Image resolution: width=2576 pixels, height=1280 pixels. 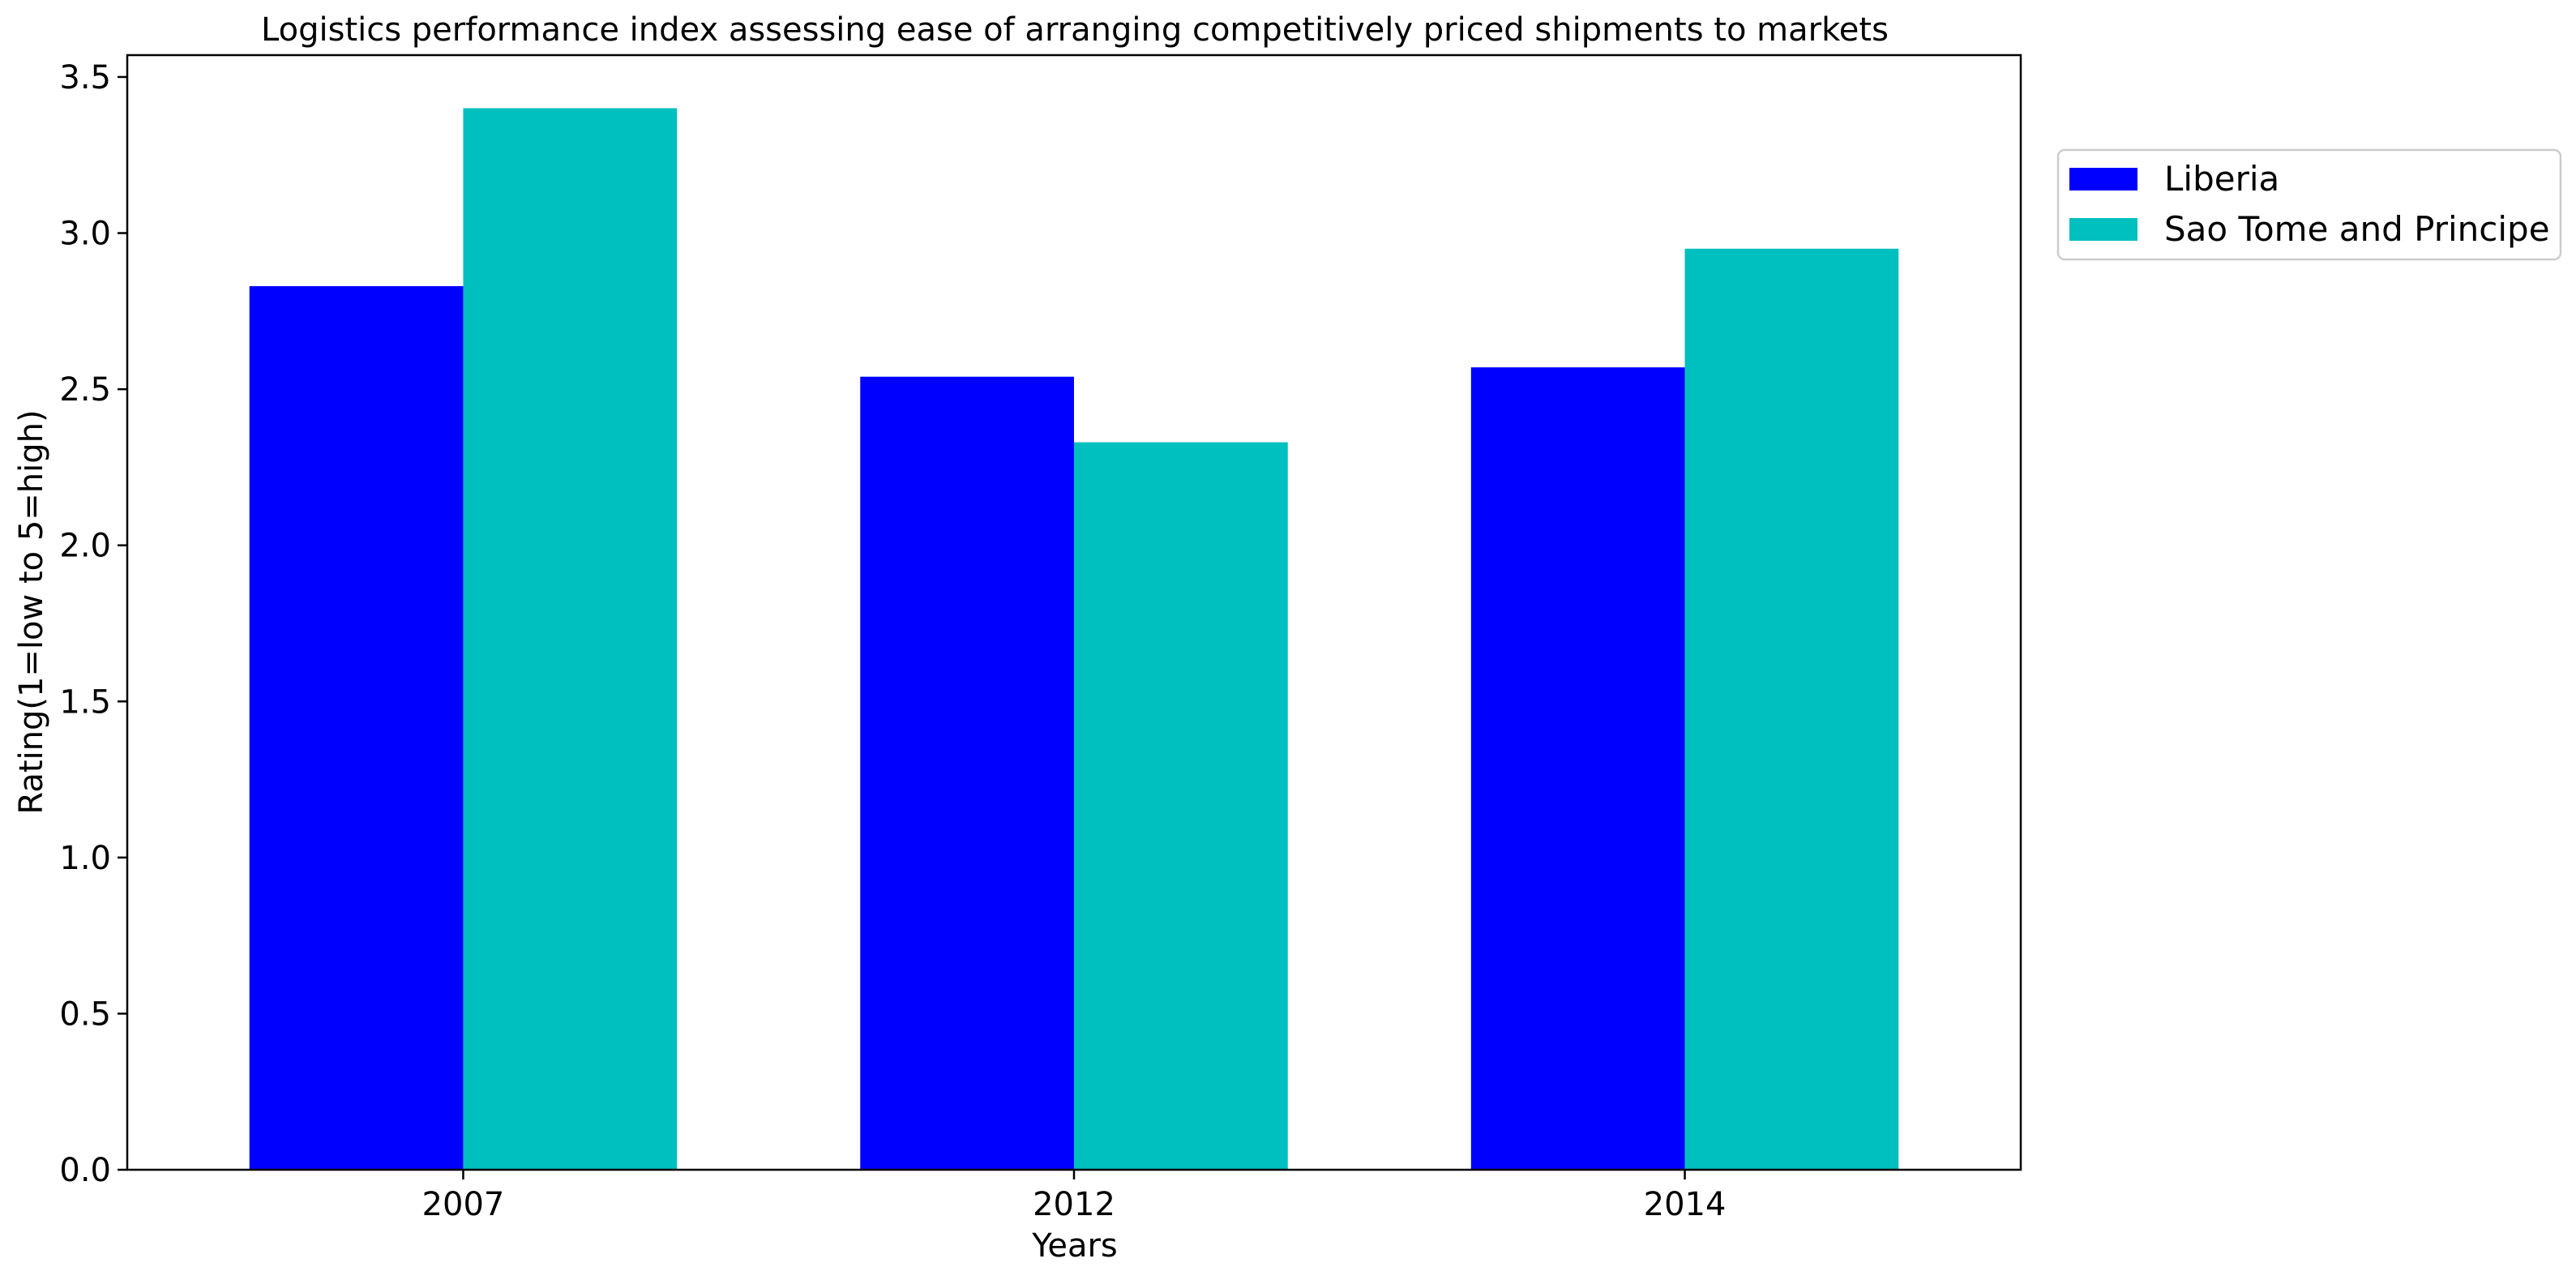 What do you see at coordinates (2357, 229) in the screenshot?
I see `legend-label: Sao Tome and Principe` at bounding box center [2357, 229].